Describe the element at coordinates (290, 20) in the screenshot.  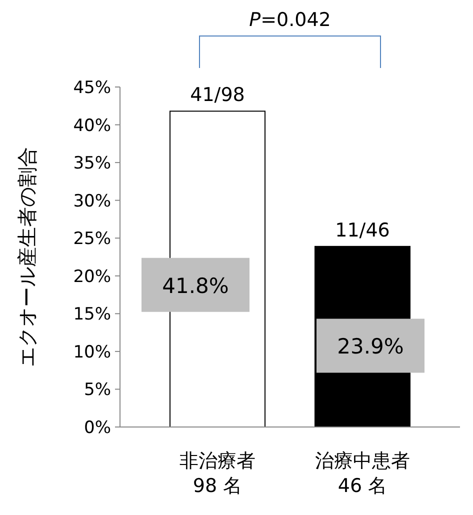
I see `text: P=0.042` at that location.